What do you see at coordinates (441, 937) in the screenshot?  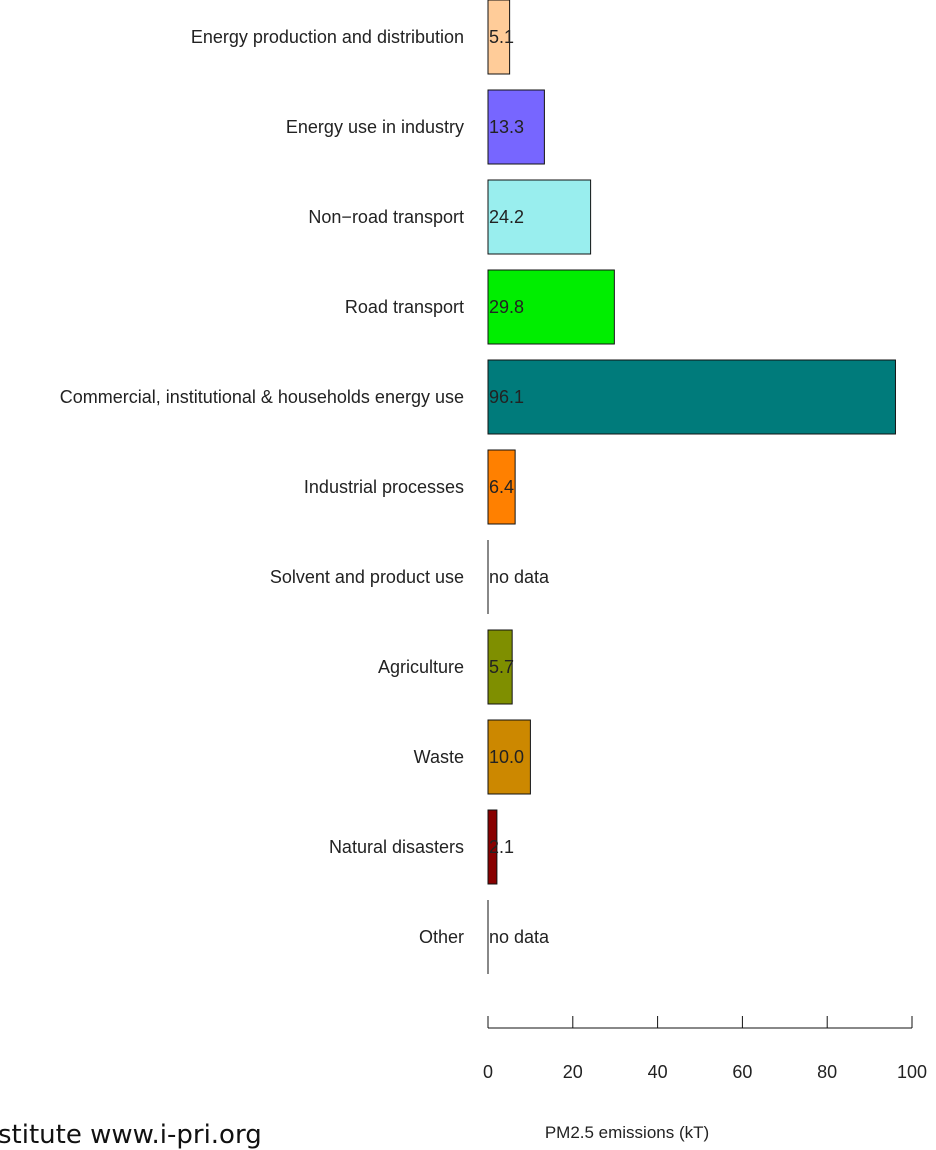 I see `category-label-10: Other` at bounding box center [441, 937].